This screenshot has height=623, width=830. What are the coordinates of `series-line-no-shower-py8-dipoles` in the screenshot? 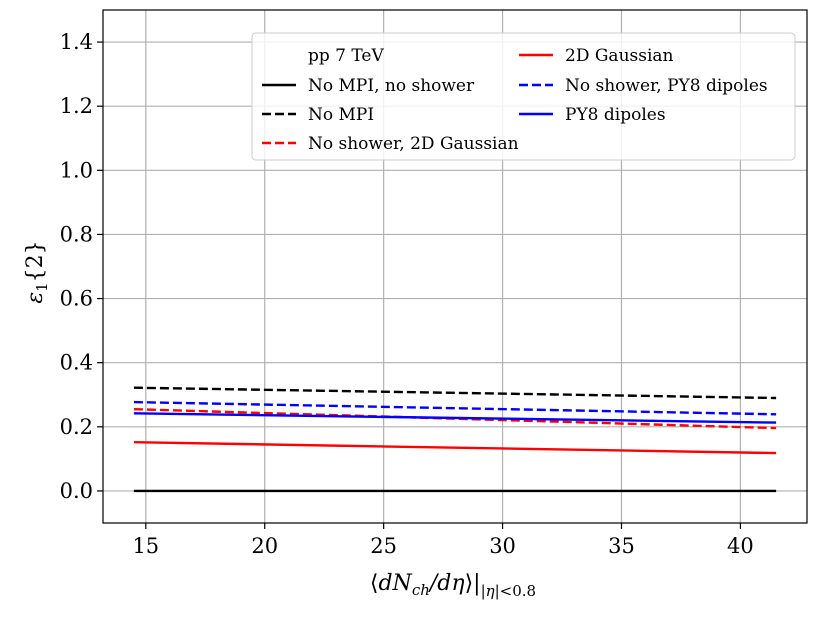 It's located at (455, 408).